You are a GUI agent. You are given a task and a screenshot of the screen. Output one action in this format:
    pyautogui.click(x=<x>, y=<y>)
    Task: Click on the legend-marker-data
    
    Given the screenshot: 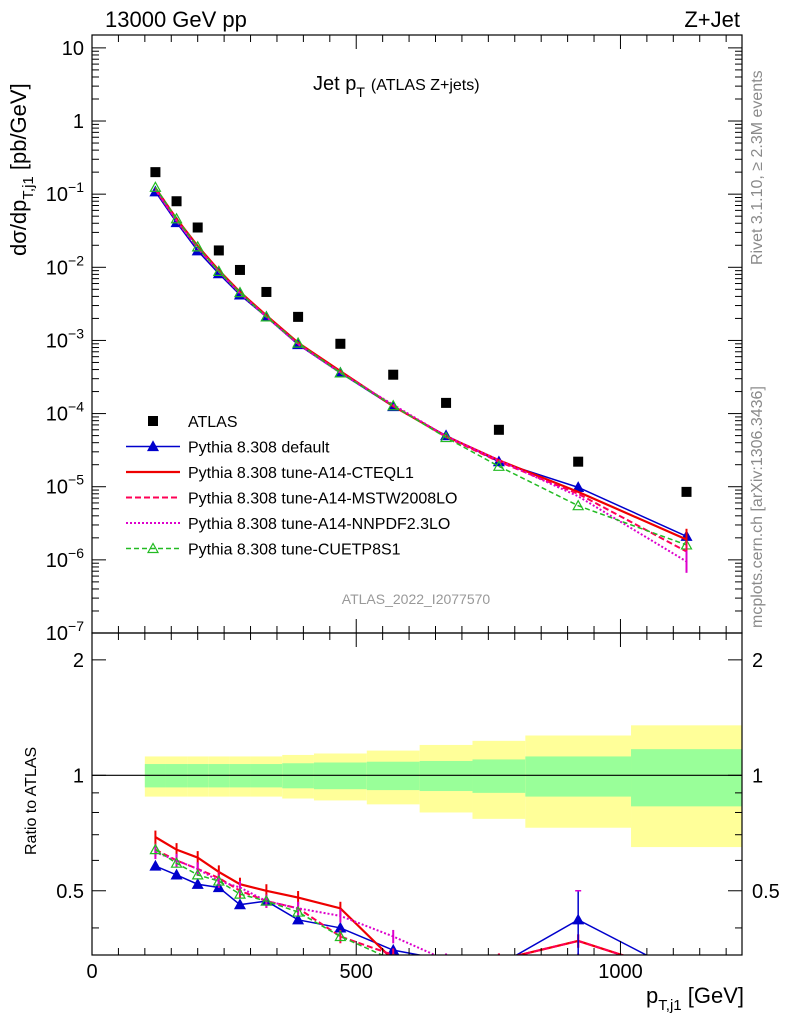 What is the action you would take?
    pyautogui.click(x=153, y=421)
    